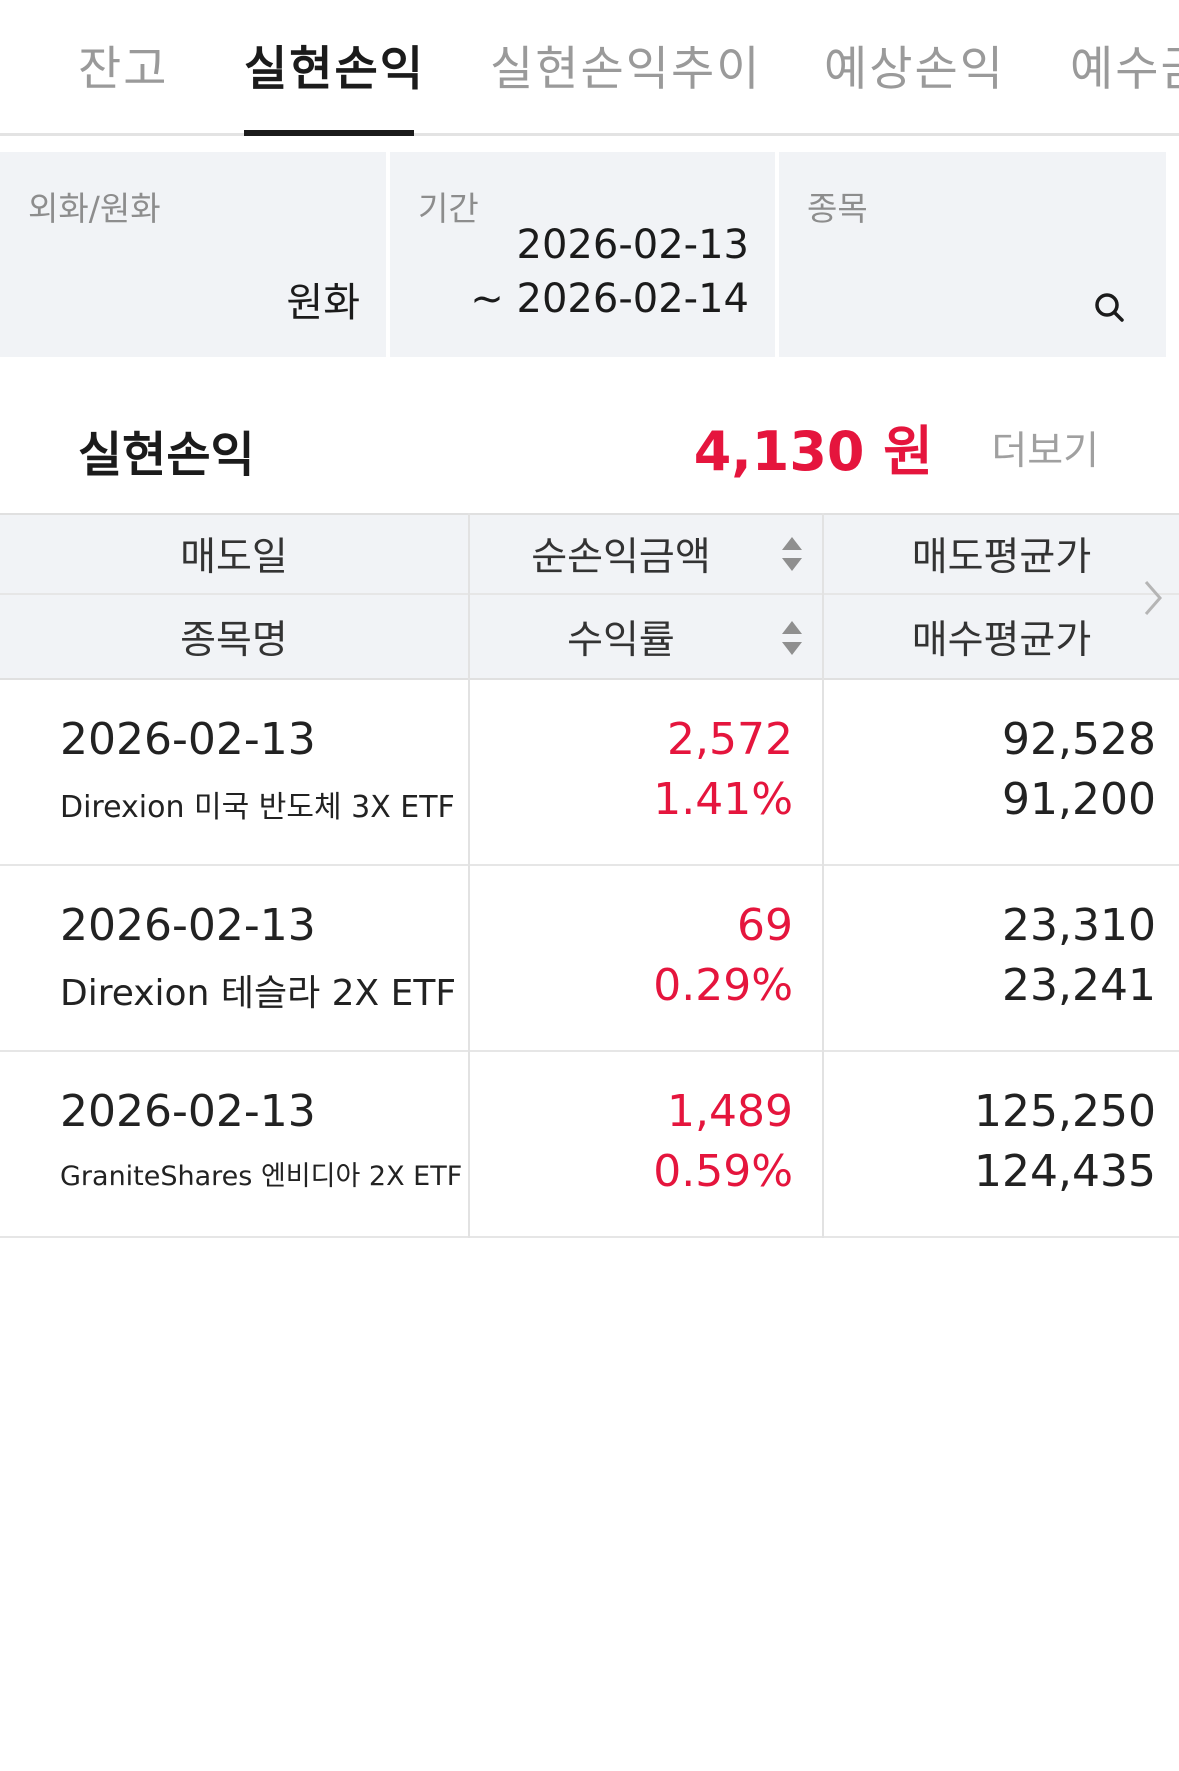  I want to click on header-sell-avg-price: 매도평균가, so click(1001, 557).